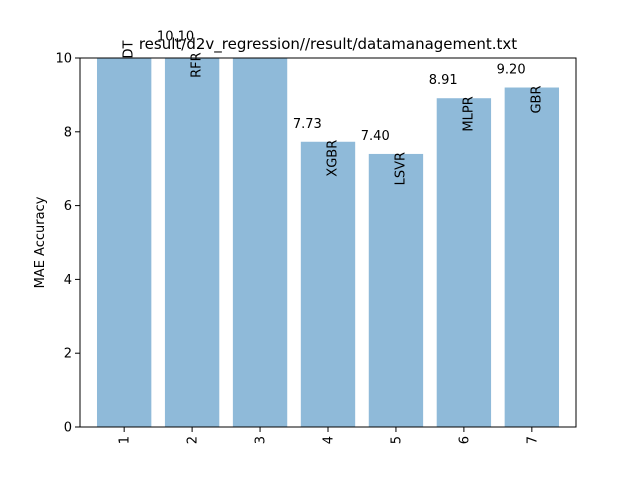 This screenshot has height=480, width=640. I want to click on y-tick-label: 0, so click(68, 428).